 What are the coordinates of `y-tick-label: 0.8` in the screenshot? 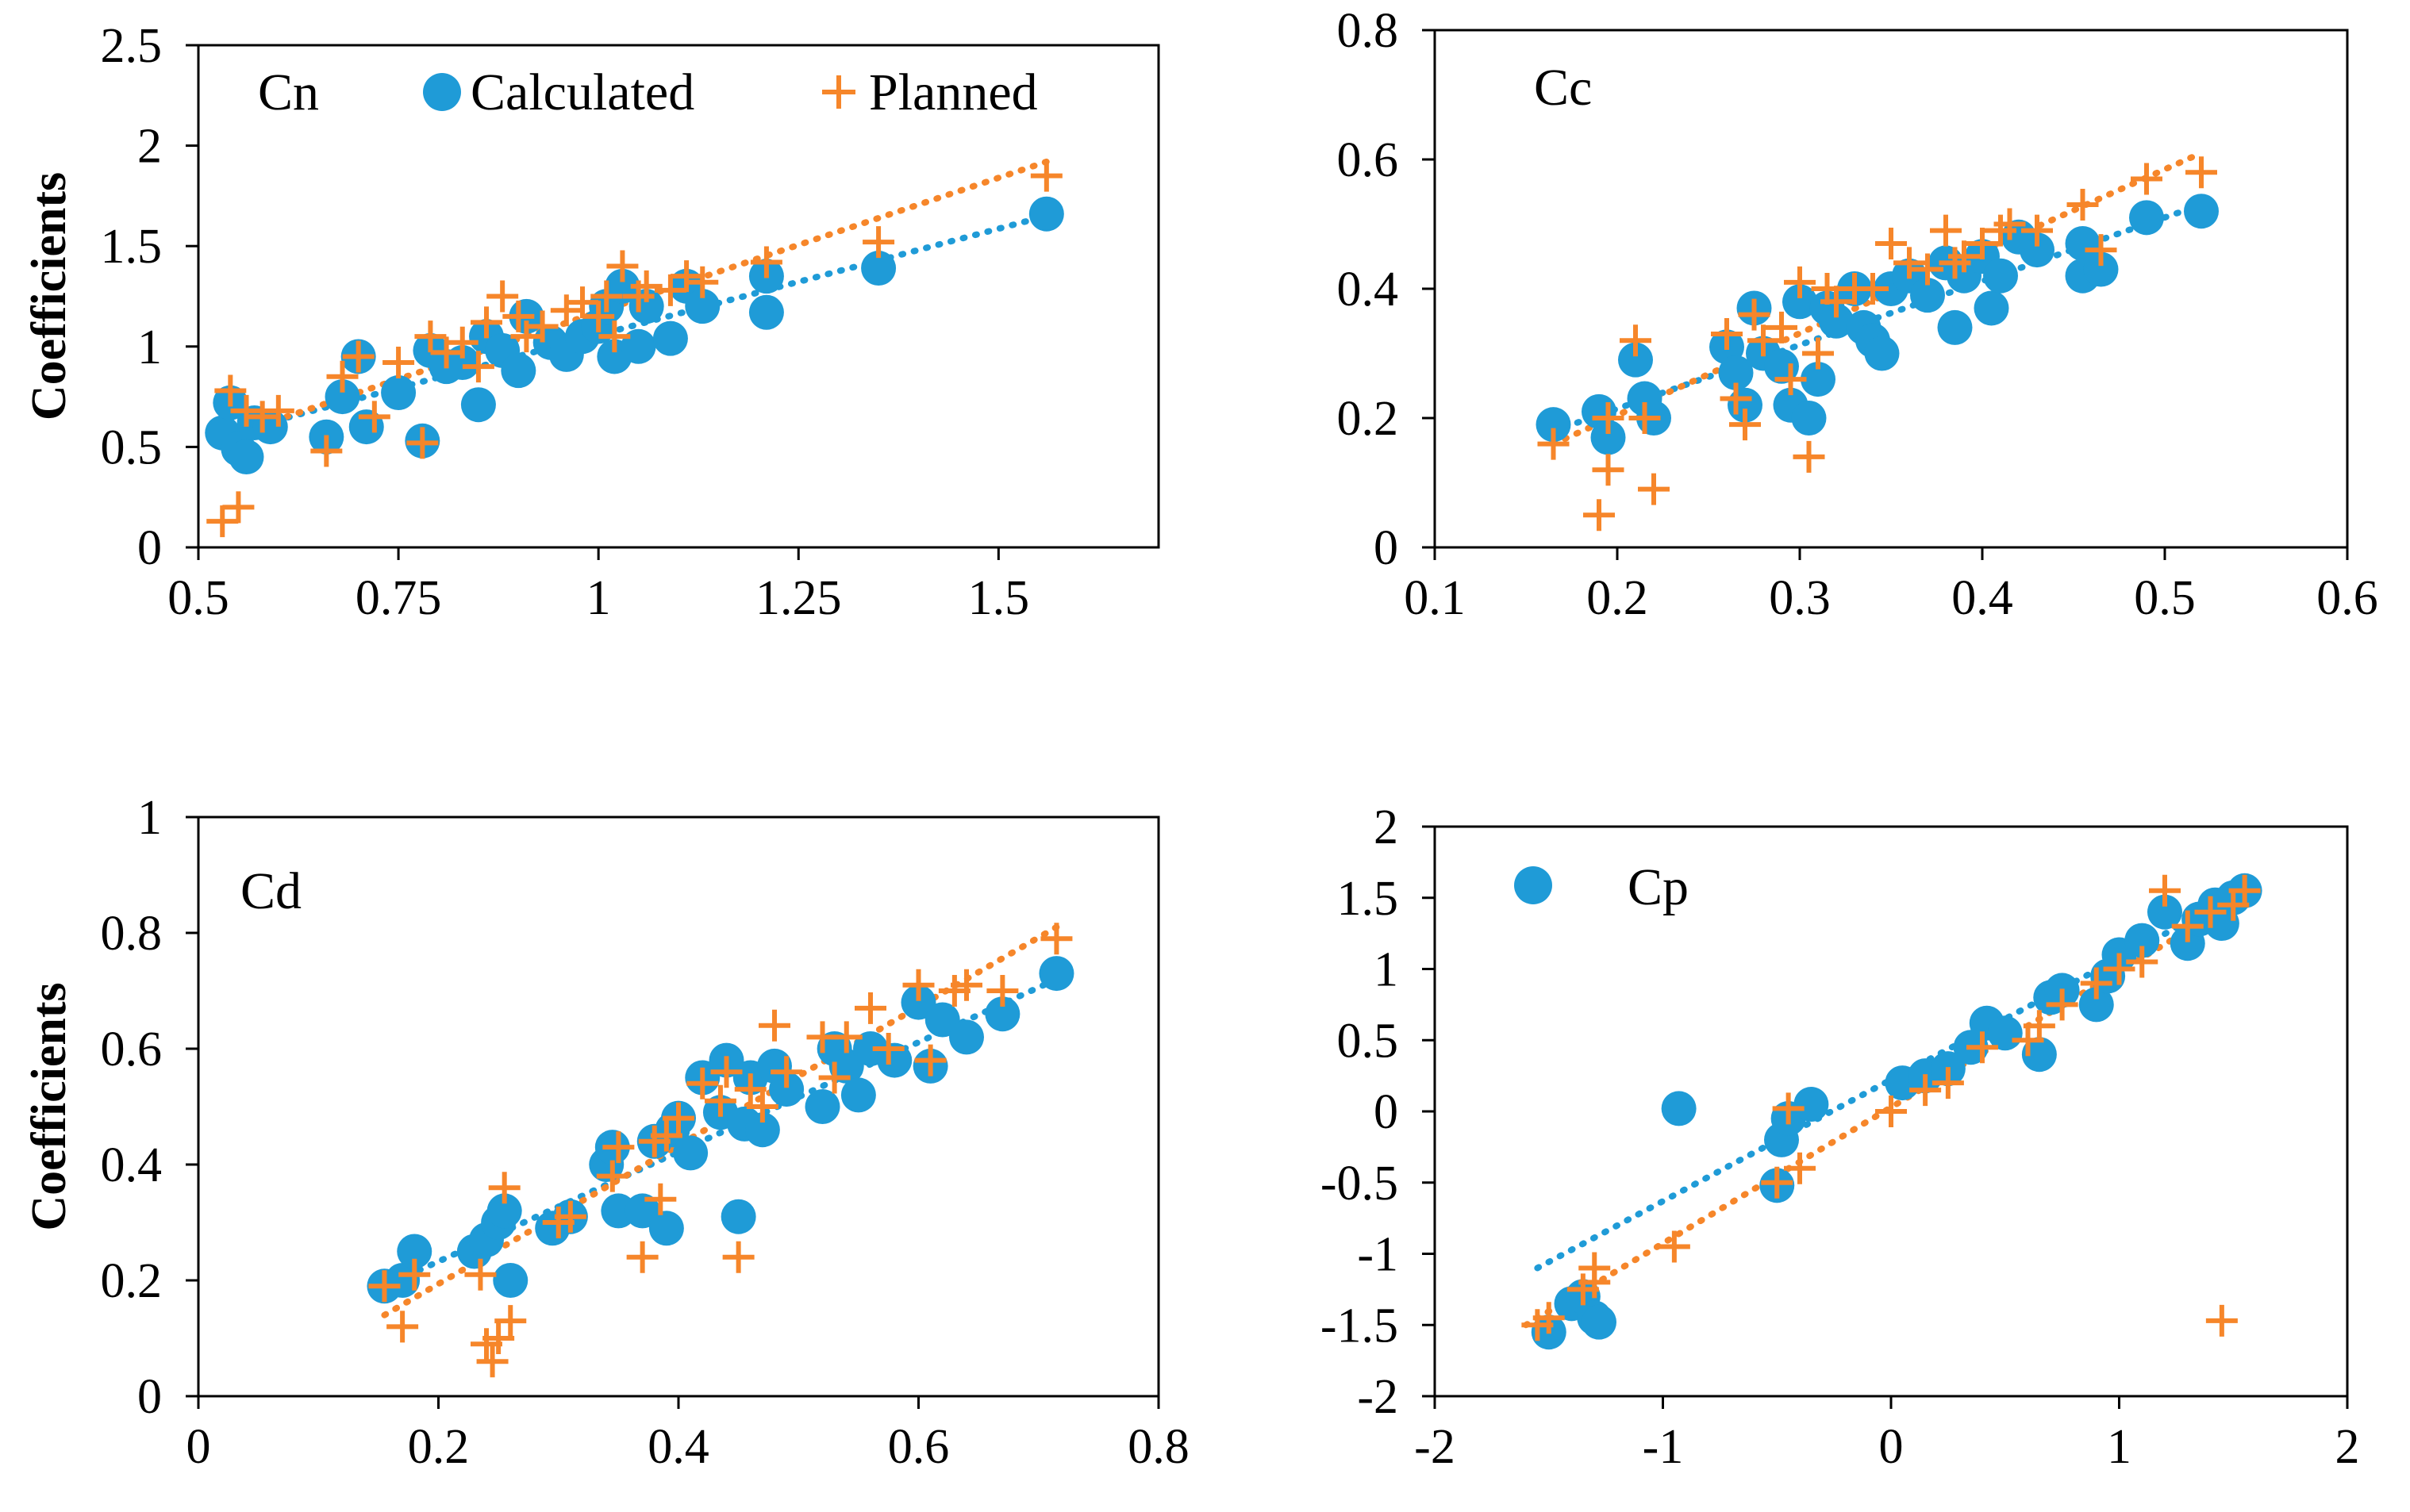 It's located at (1368, 31).